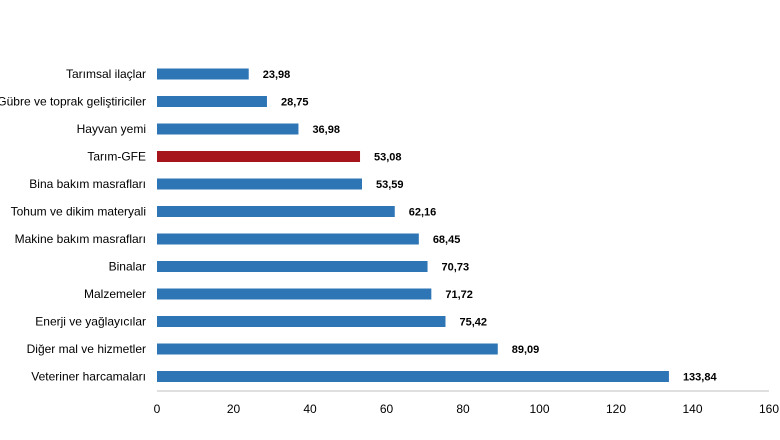 This screenshot has width=780, height=440. I want to click on x-tick-label: 60, so click(387, 409).